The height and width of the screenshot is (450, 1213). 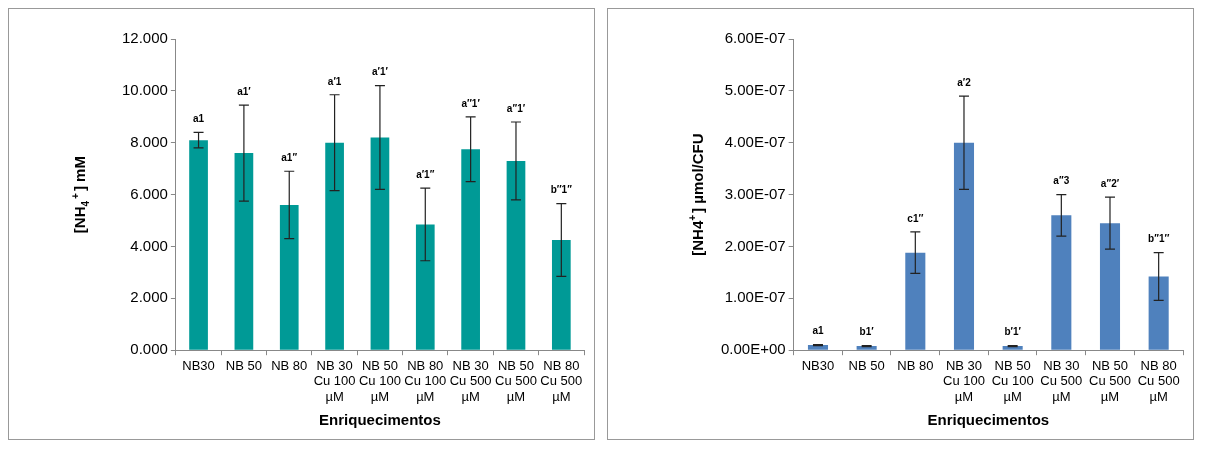 What do you see at coordinates (755, 297) in the screenshot?
I see `y-tick-label: 1.00E-07` at bounding box center [755, 297].